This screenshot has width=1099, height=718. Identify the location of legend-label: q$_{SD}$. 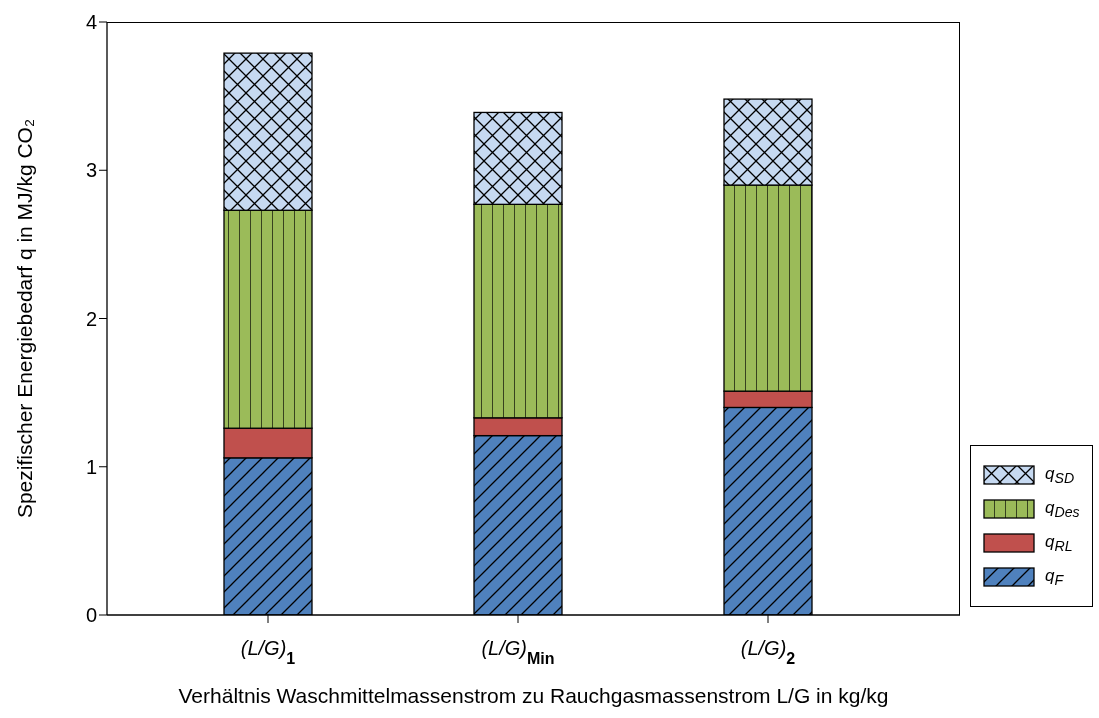
(1060, 475).